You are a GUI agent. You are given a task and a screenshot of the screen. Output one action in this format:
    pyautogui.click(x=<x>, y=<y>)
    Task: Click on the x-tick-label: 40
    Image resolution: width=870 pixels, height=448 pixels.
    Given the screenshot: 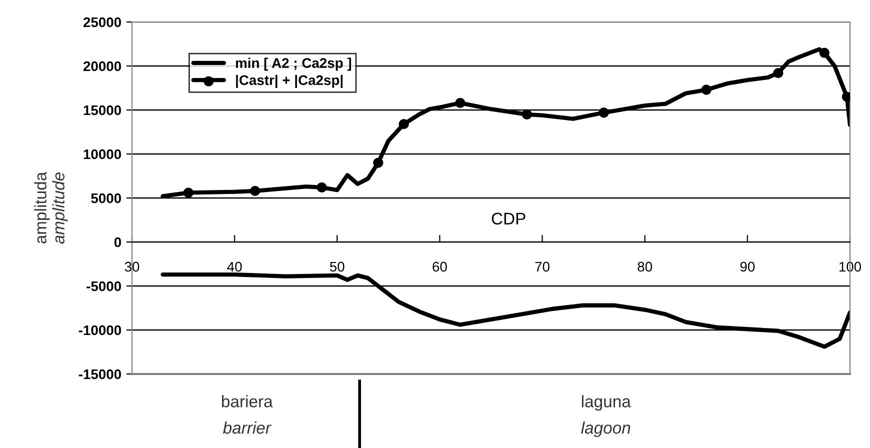 What is the action you would take?
    pyautogui.click(x=234, y=267)
    